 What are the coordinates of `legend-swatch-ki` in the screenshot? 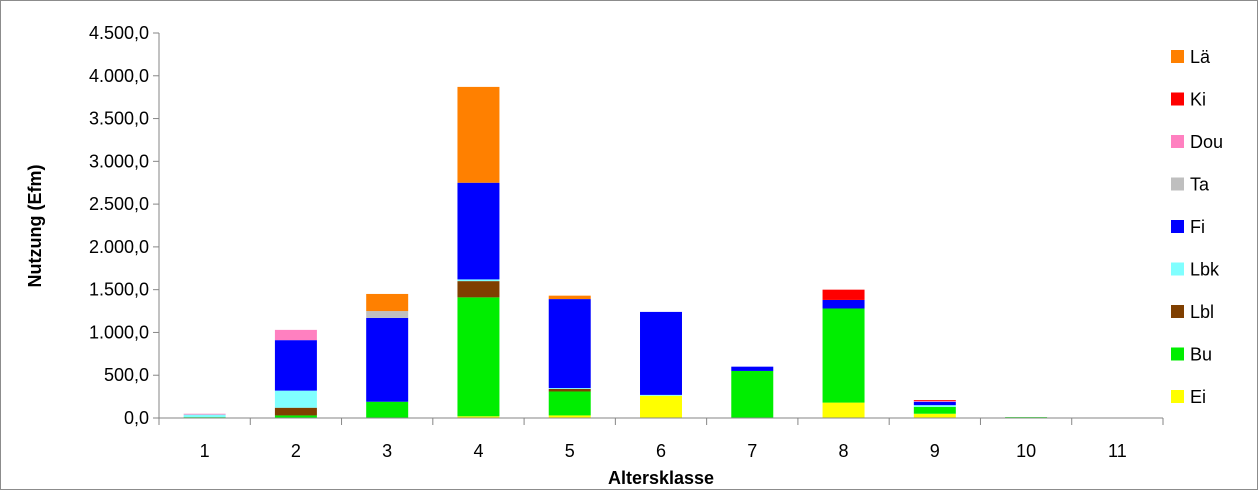 It's located at (1177, 99).